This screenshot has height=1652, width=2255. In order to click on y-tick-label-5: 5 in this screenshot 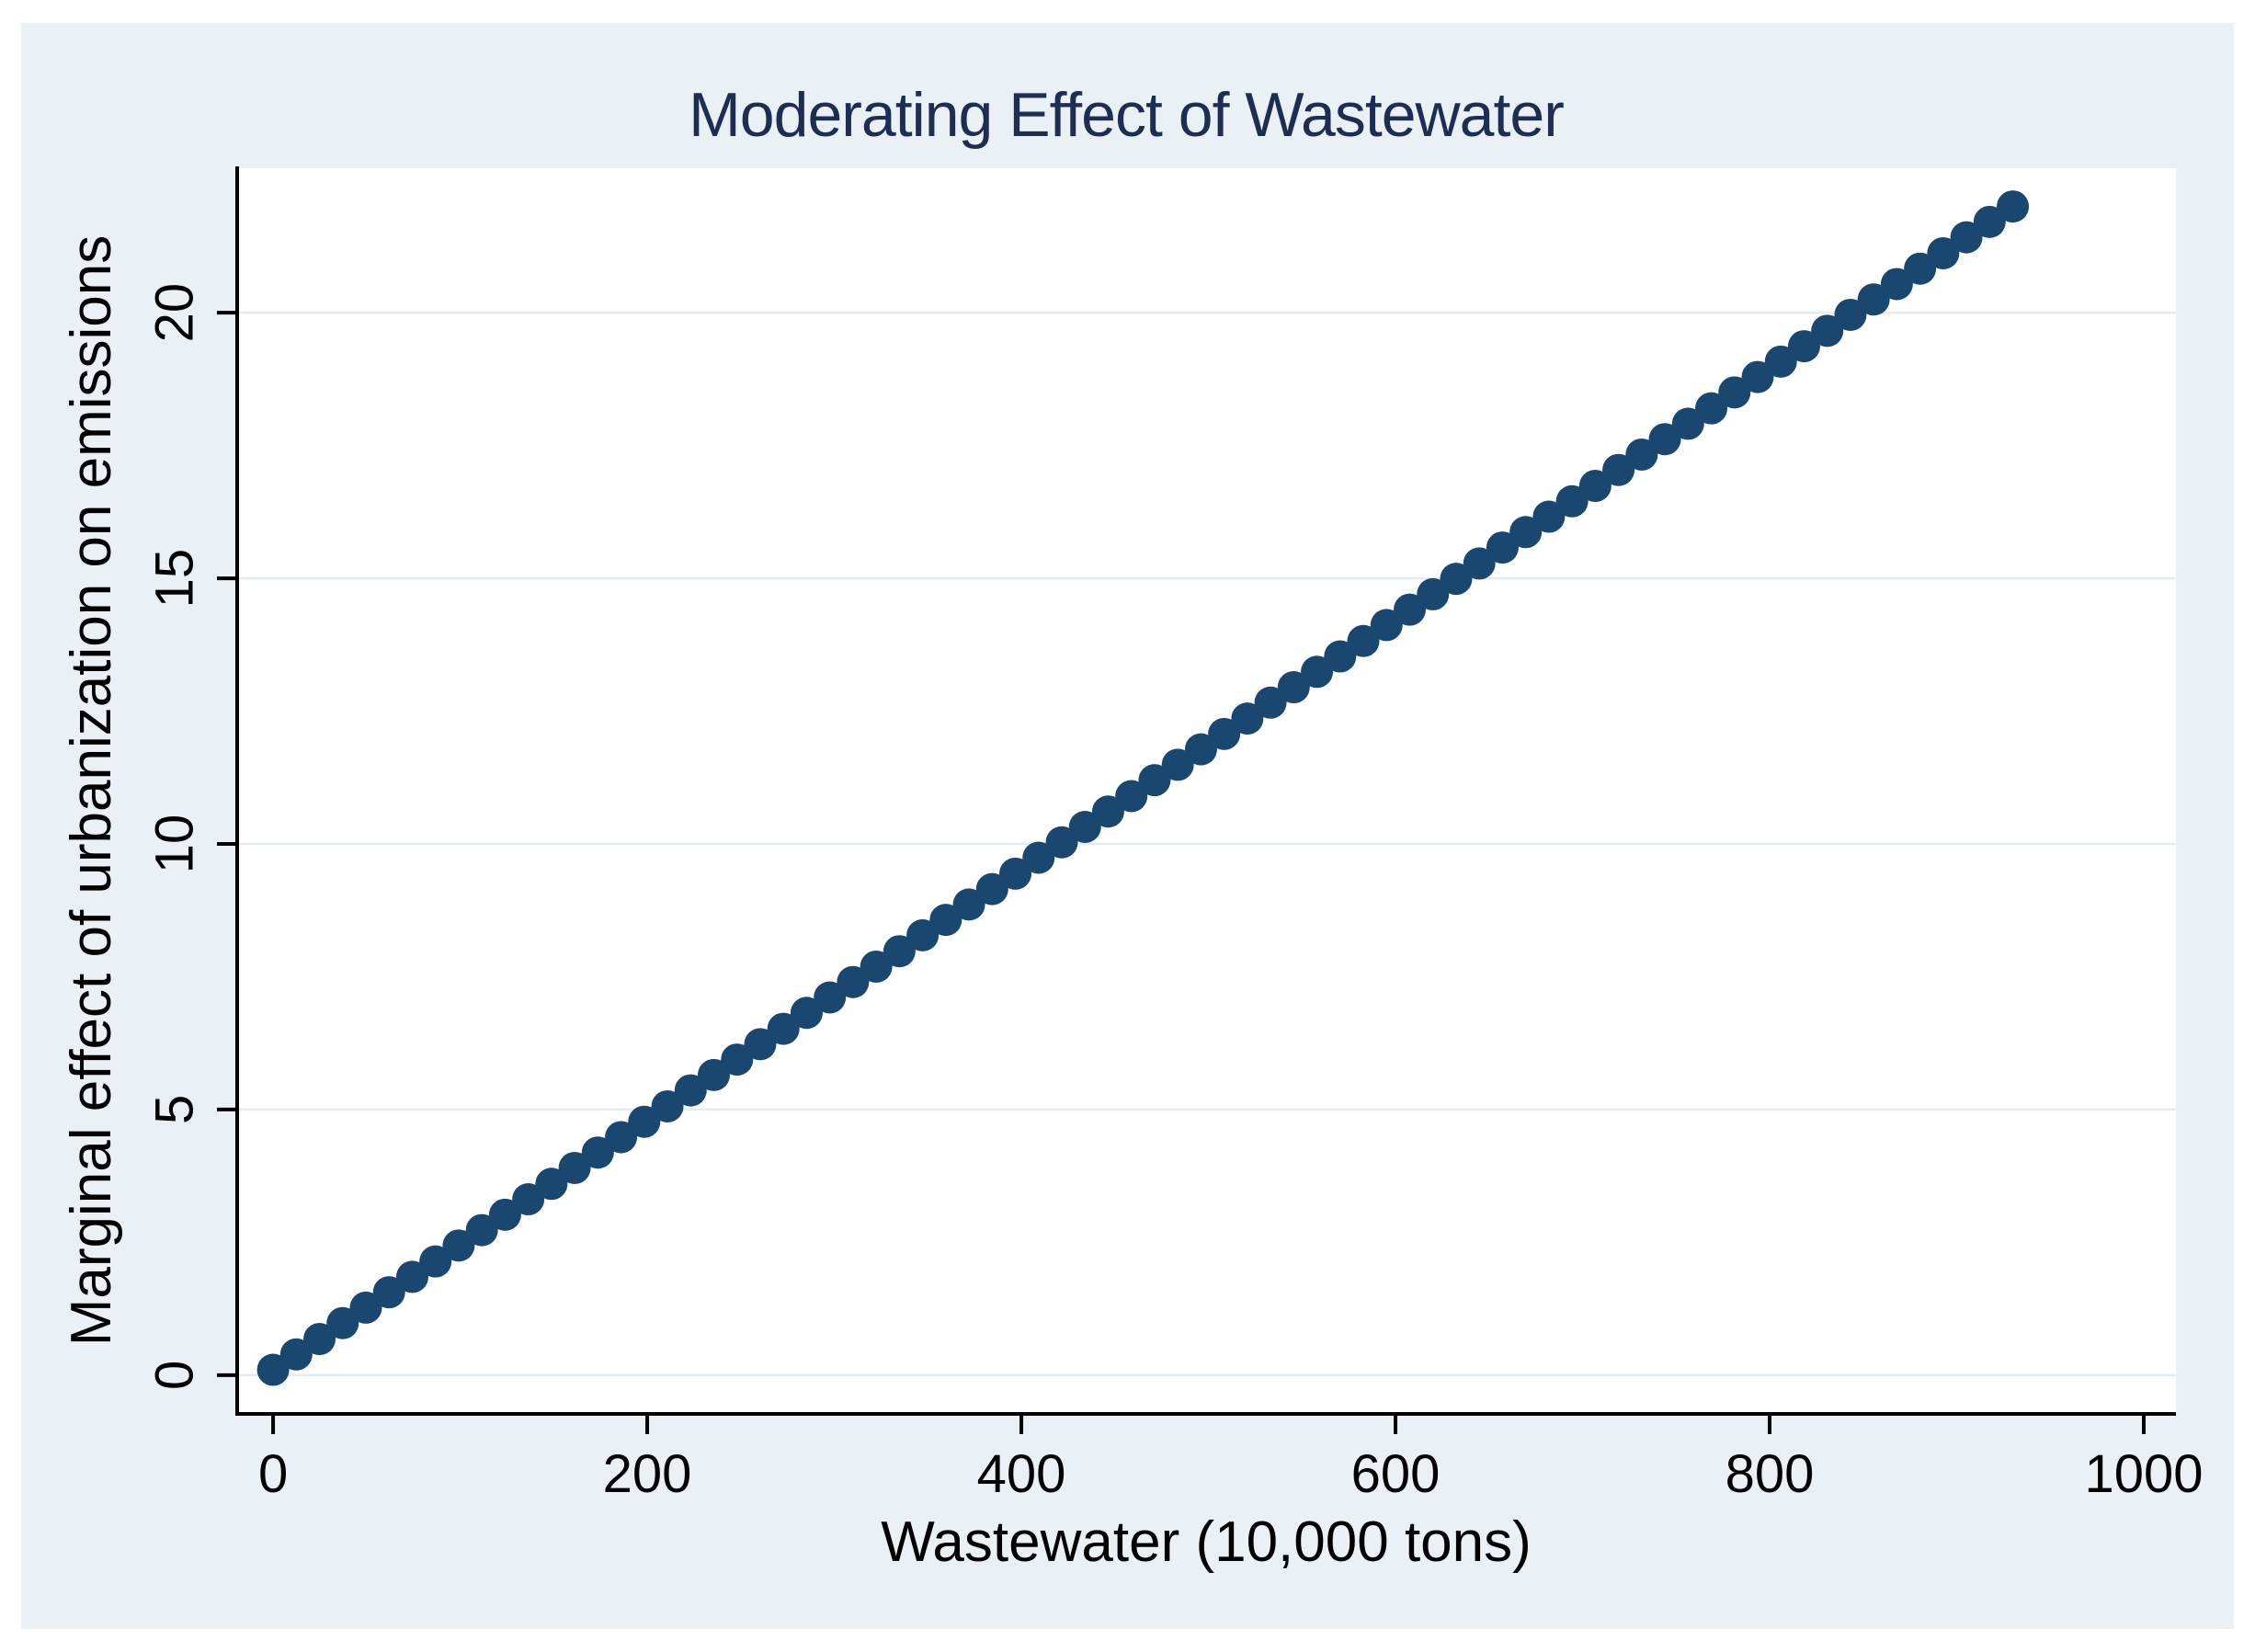, I will do `click(175, 1110)`.